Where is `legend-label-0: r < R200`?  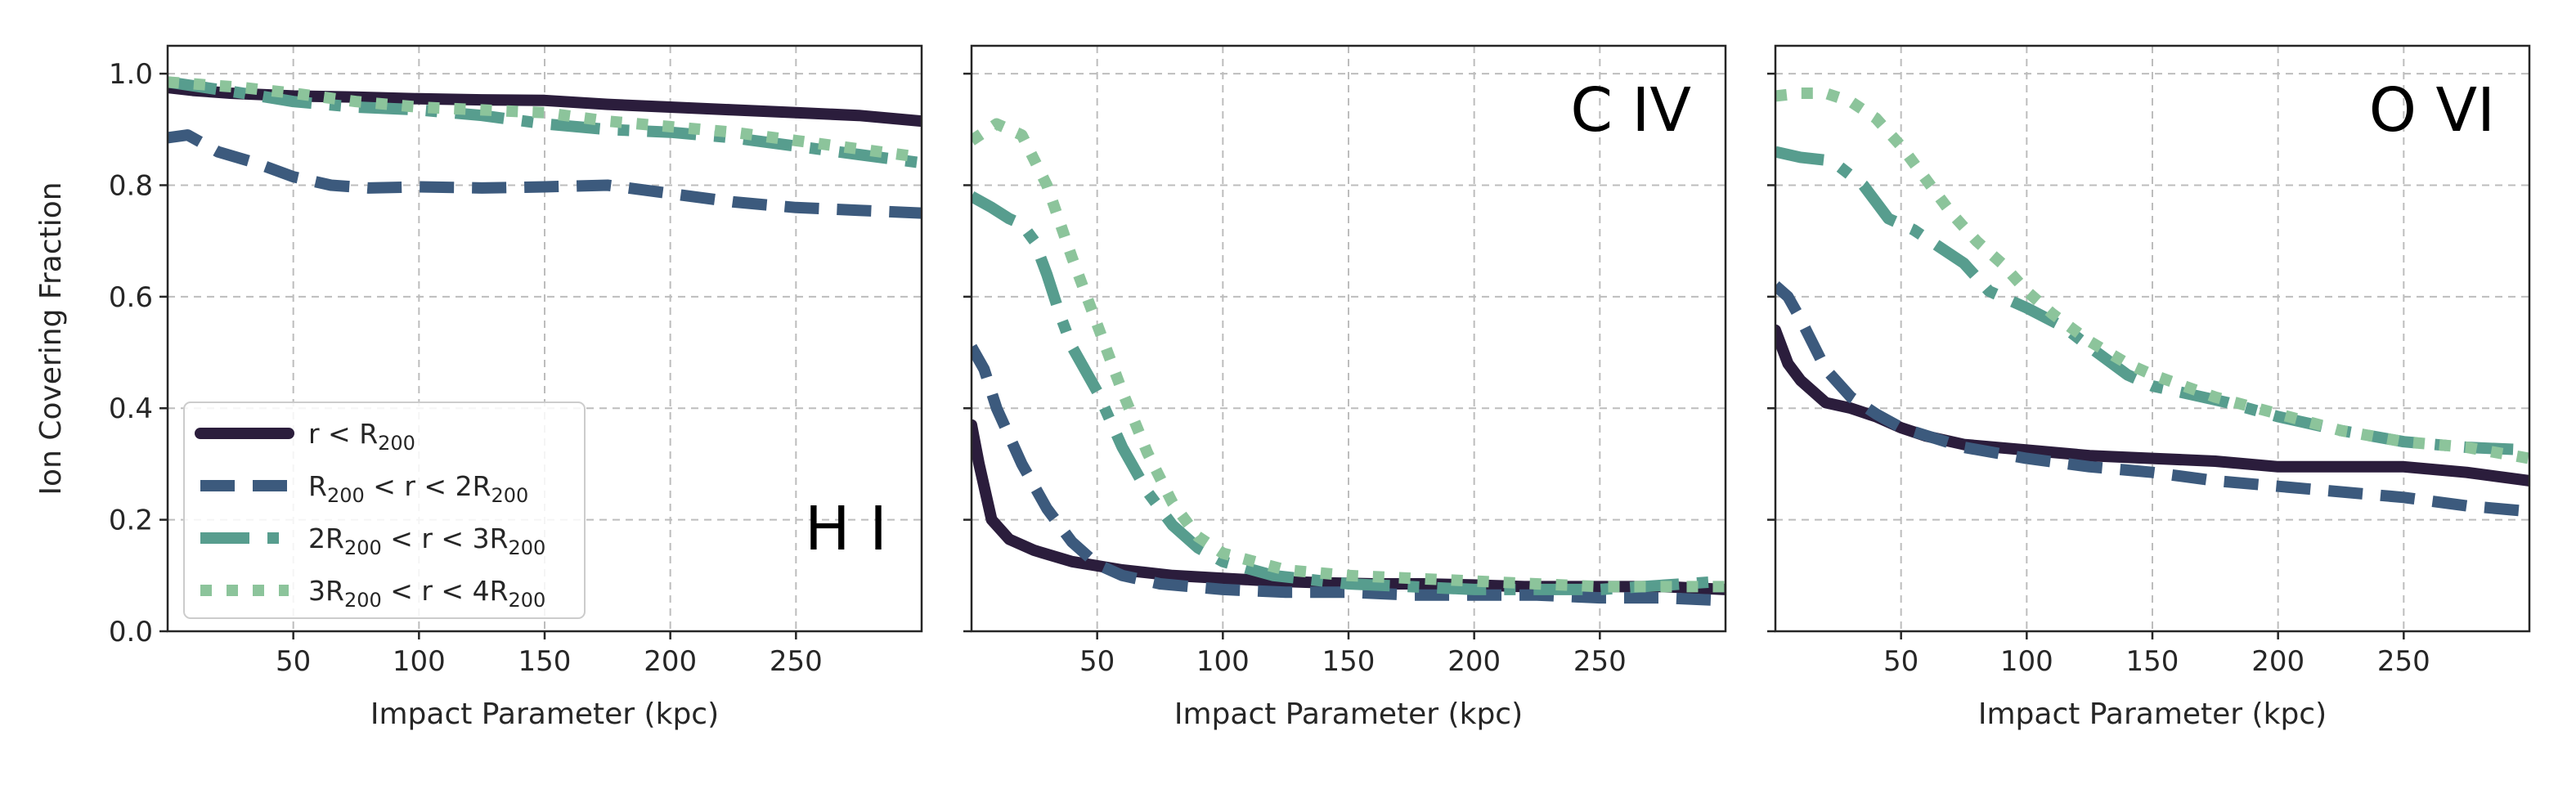 legend-label-0: r < R200 is located at coordinates (362, 436).